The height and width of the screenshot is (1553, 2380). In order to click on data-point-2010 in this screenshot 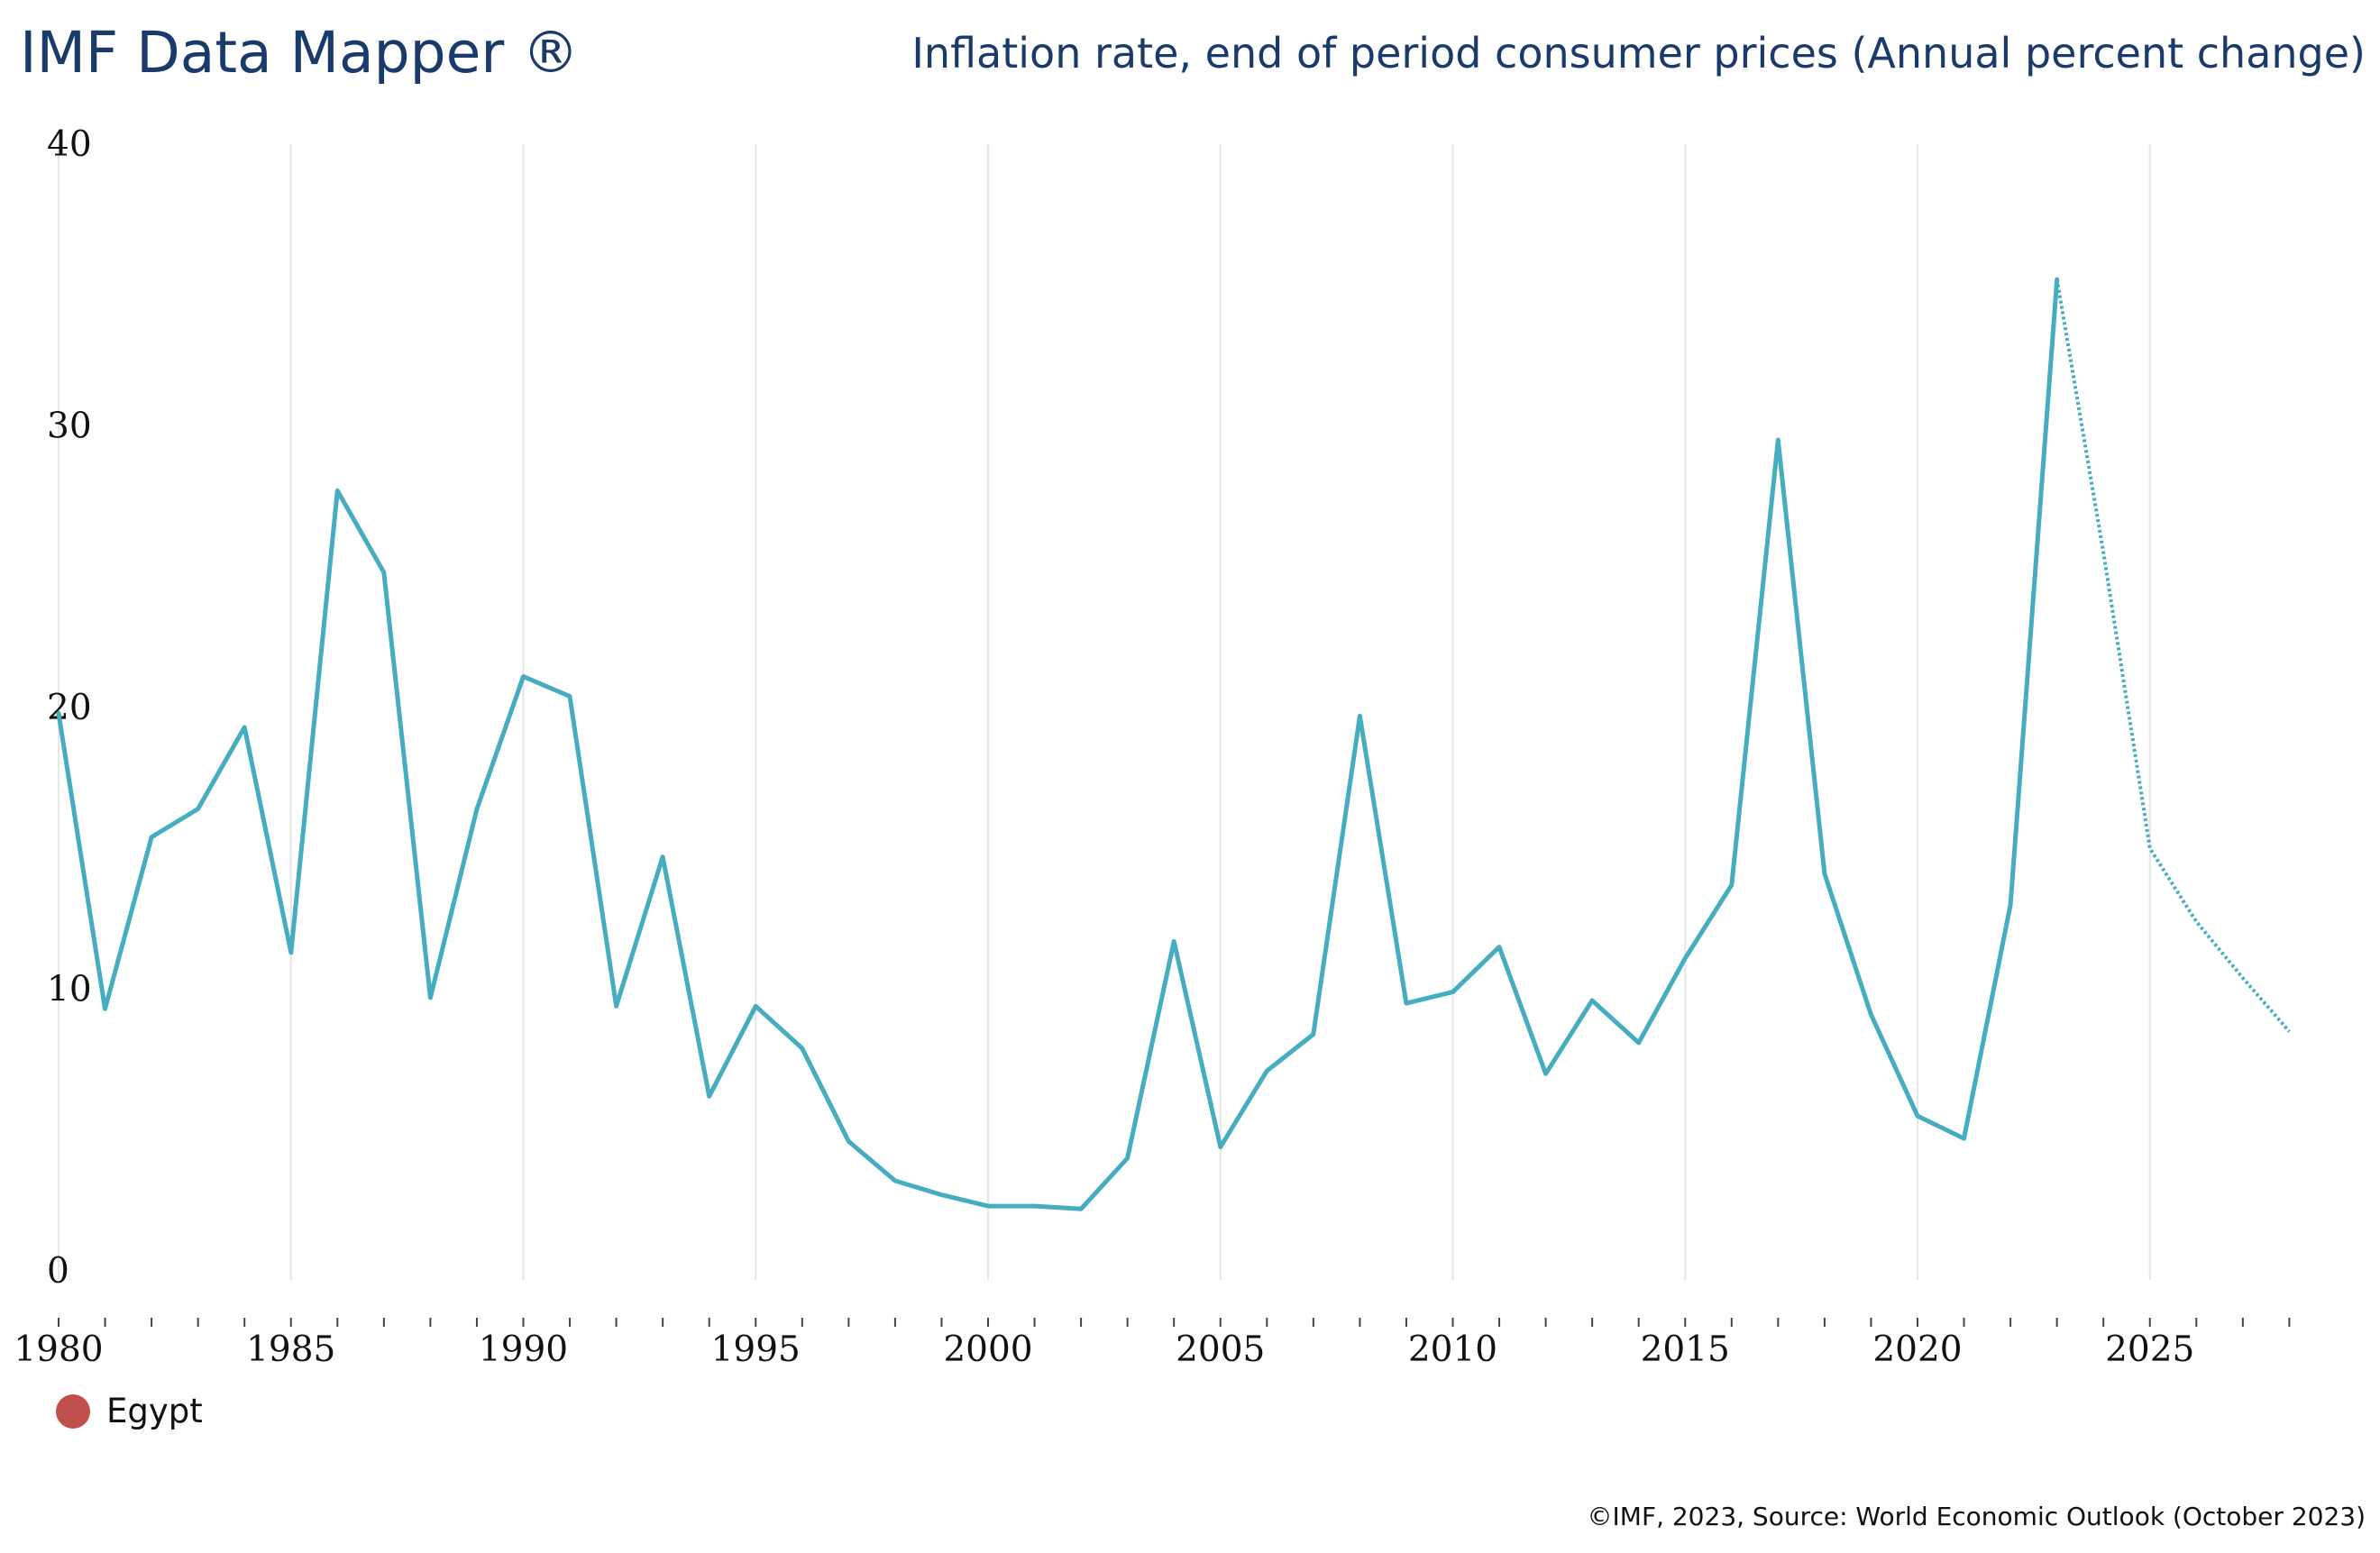, I will do `click(1453, 992)`.